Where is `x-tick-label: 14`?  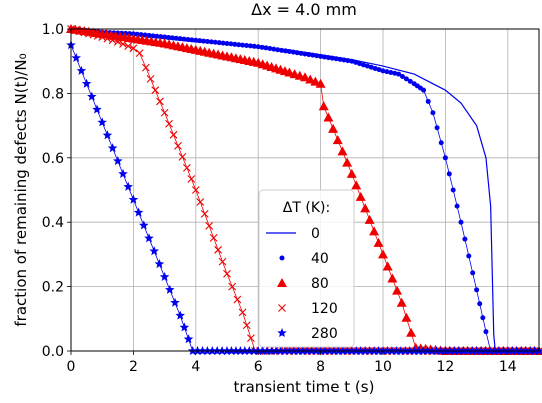
x-tick-label: 14 is located at coordinates (508, 367).